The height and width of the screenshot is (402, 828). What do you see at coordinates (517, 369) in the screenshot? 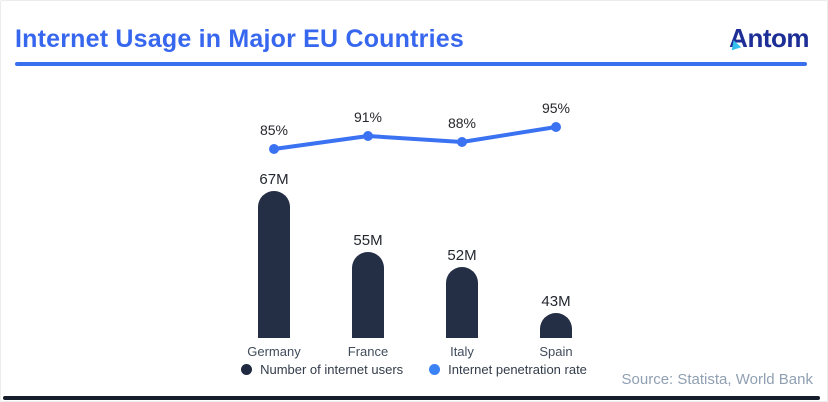
I see `legend-rate-label: Internet penetration rate` at bounding box center [517, 369].